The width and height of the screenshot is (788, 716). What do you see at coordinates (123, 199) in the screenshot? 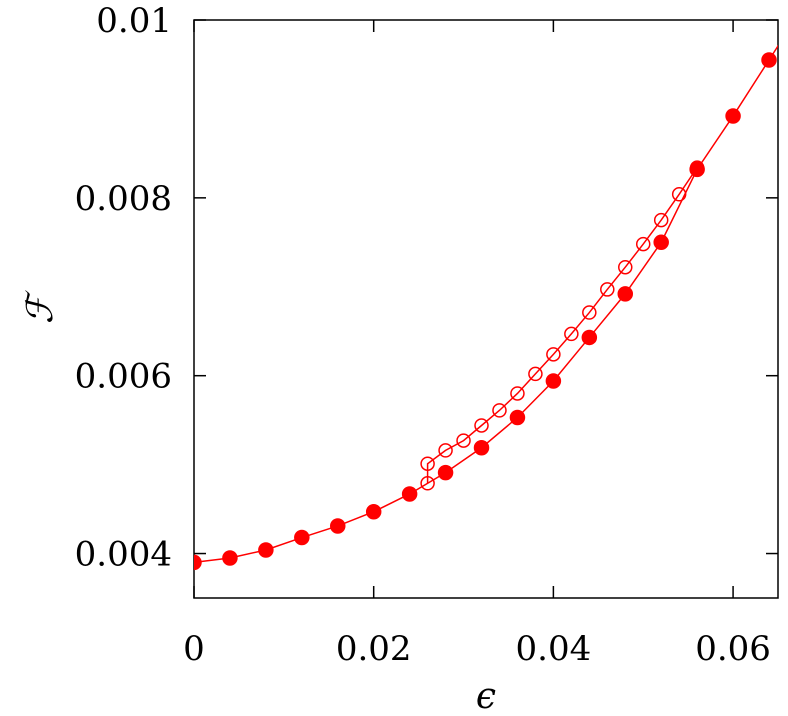
I see `y-tick-label: 0.008` at bounding box center [123, 199].